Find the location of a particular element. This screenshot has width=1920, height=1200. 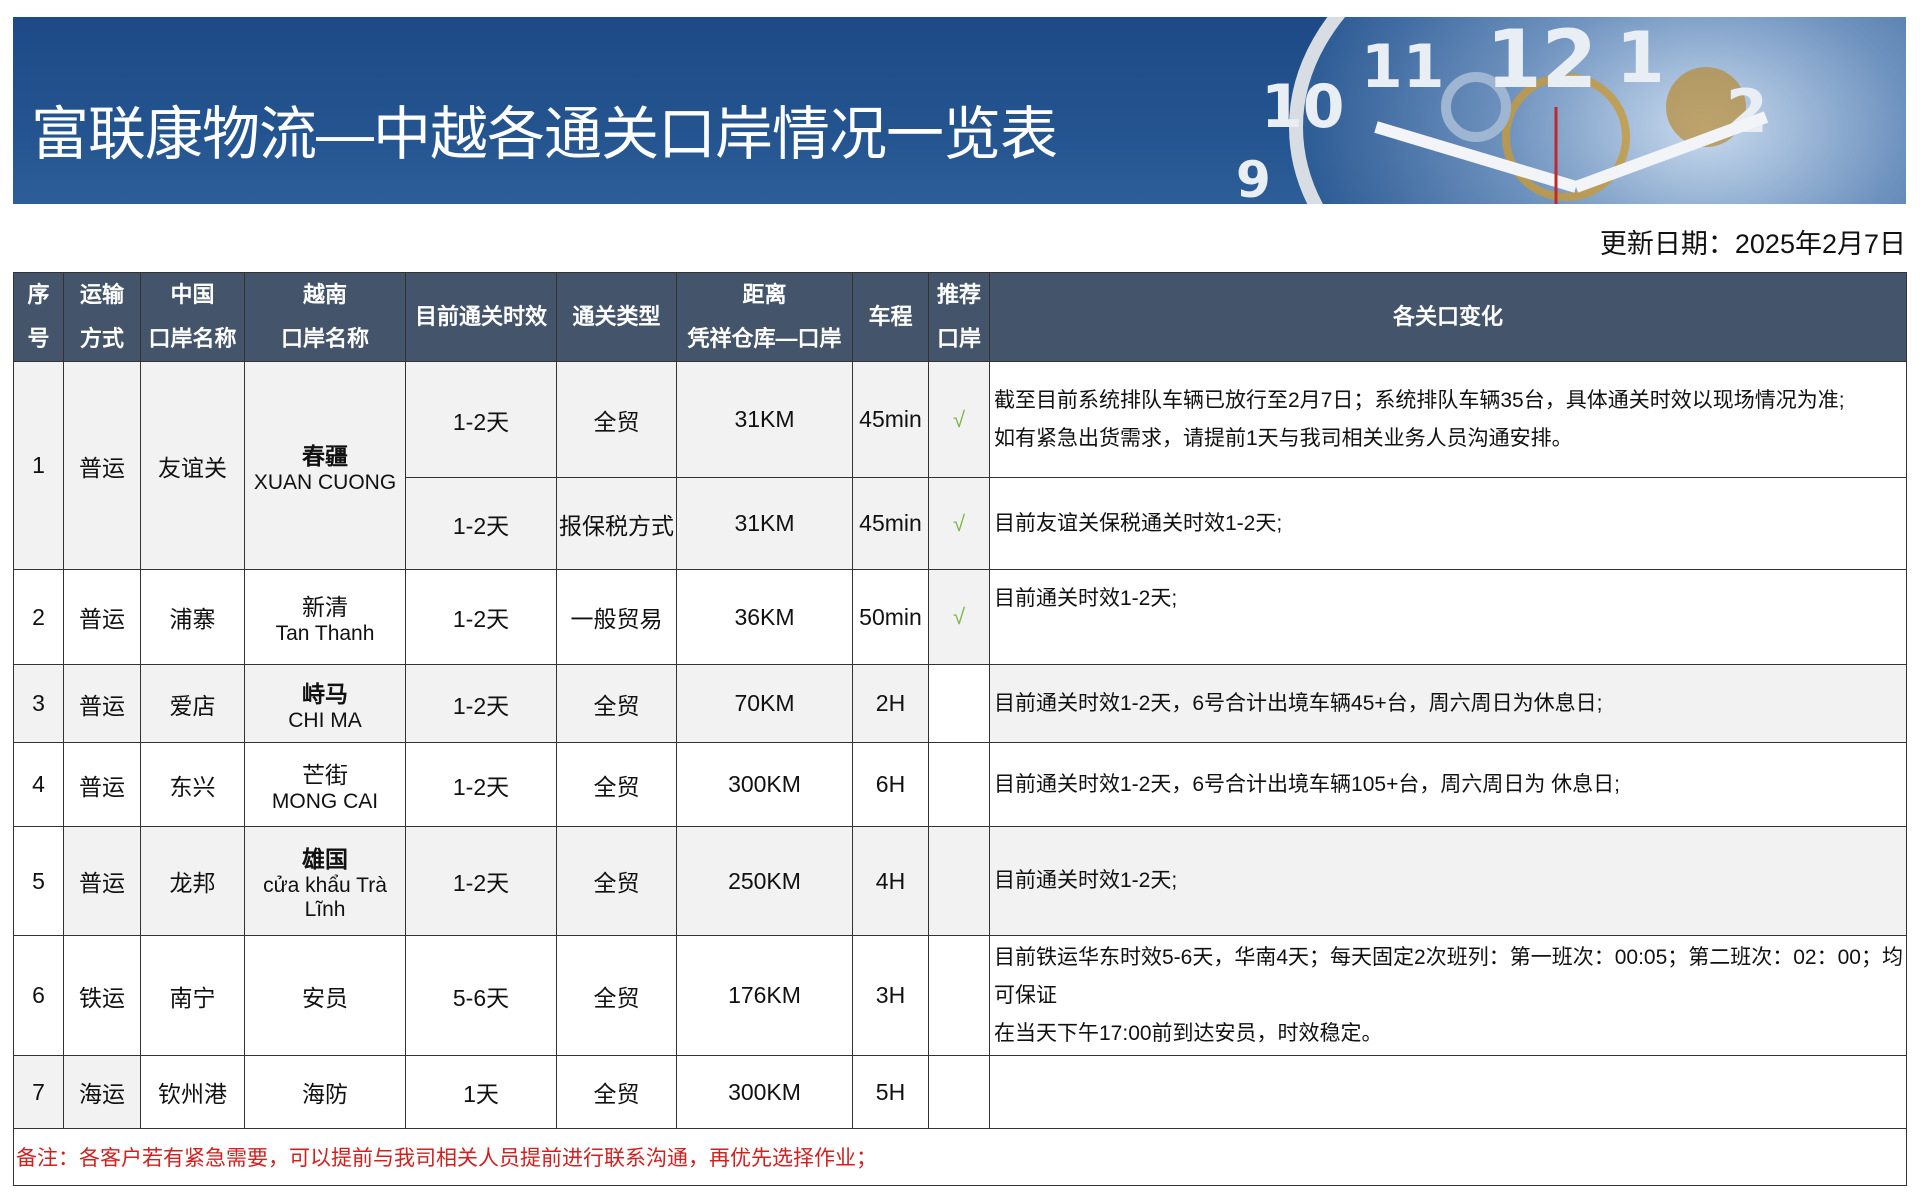

cell-drive: 50min is located at coordinates (890, 617).